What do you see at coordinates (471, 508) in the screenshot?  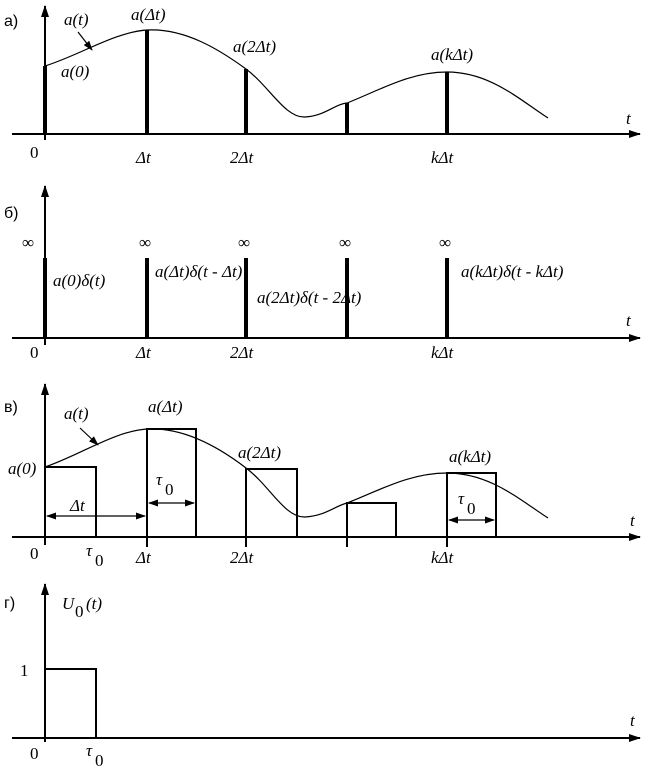 I see `panel-c-width-sub-k: 0` at bounding box center [471, 508].